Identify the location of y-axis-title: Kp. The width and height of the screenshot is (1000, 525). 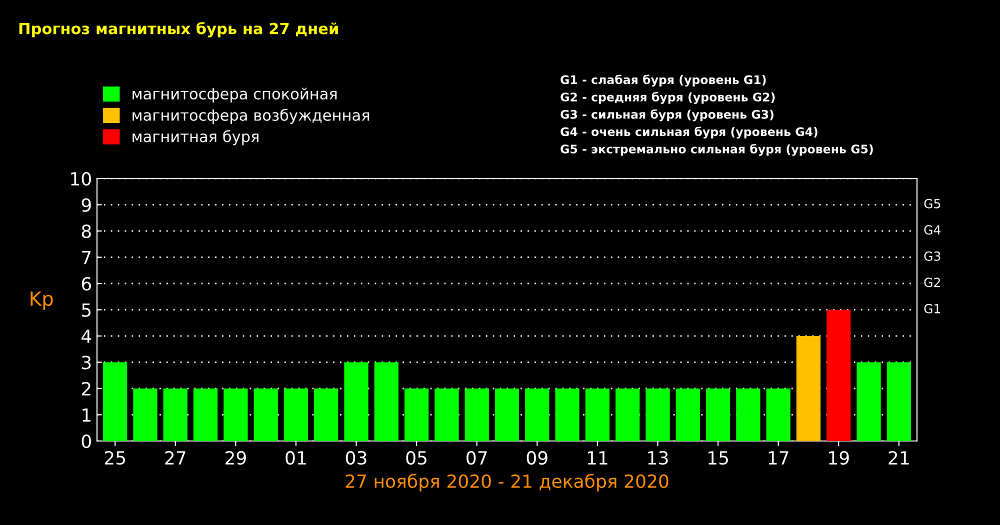
(41, 301).